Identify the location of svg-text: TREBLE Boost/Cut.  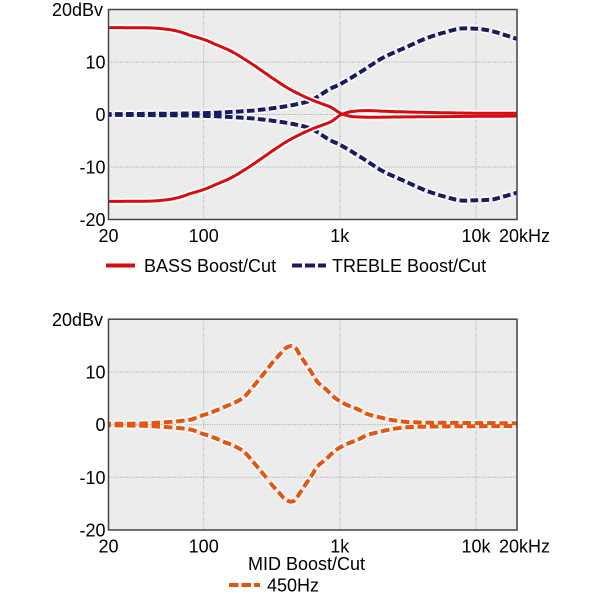
(409, 266).